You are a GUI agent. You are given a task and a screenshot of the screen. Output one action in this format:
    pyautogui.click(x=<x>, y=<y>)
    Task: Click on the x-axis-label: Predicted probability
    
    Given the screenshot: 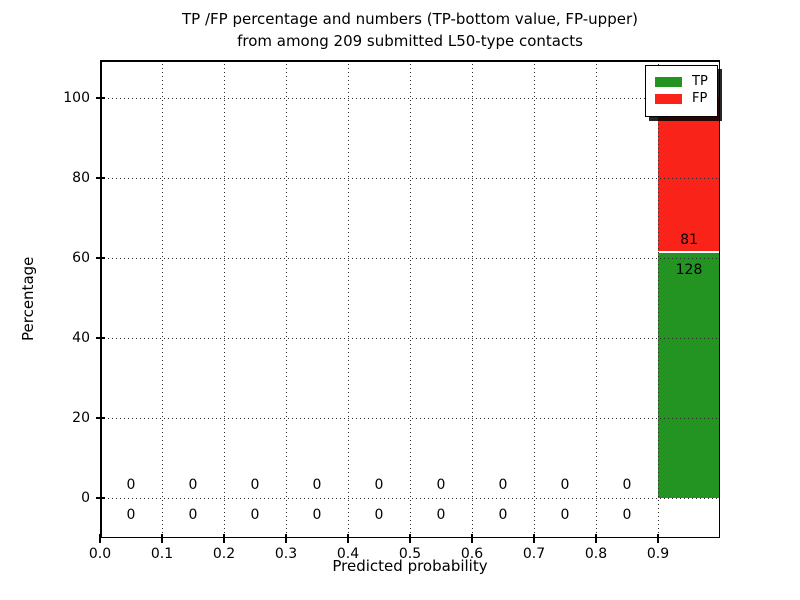 What is the action you would take?
    pyautogui.click(x=410, y=566)
    